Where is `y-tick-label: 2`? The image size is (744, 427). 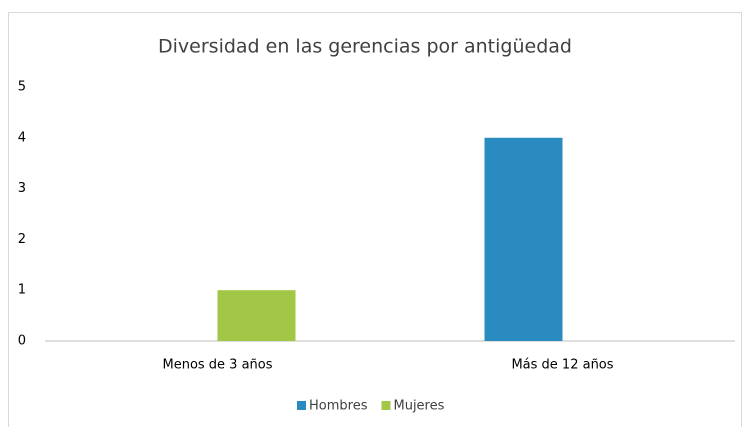 y-tick-label: 2 is located at coordinates (22, 239).